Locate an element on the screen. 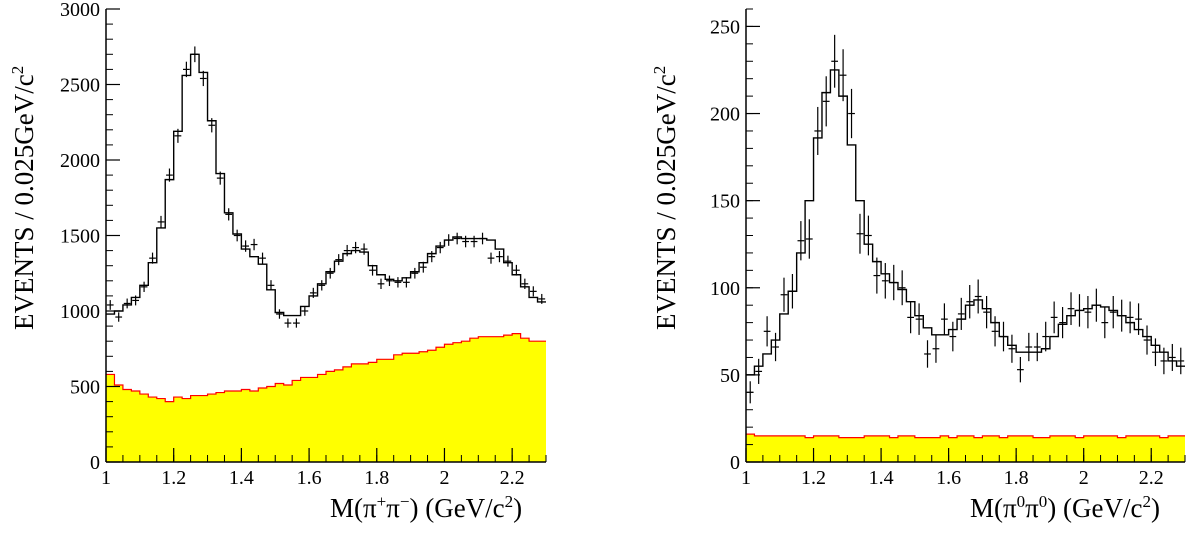  x-tick-label: 2 is located at coordinates (1084, 478).